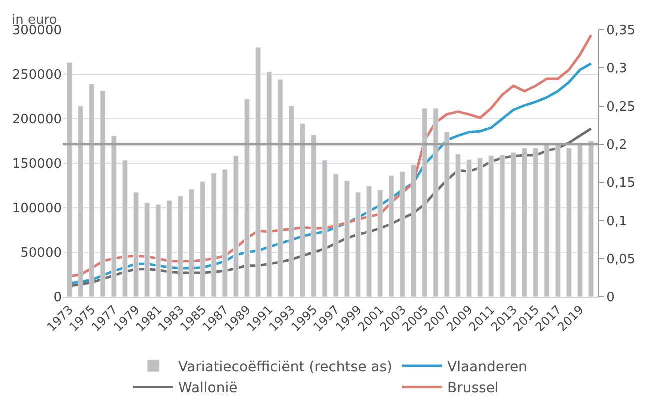  I want to click on y2-tick-label: 0,2, so click(617, 145).